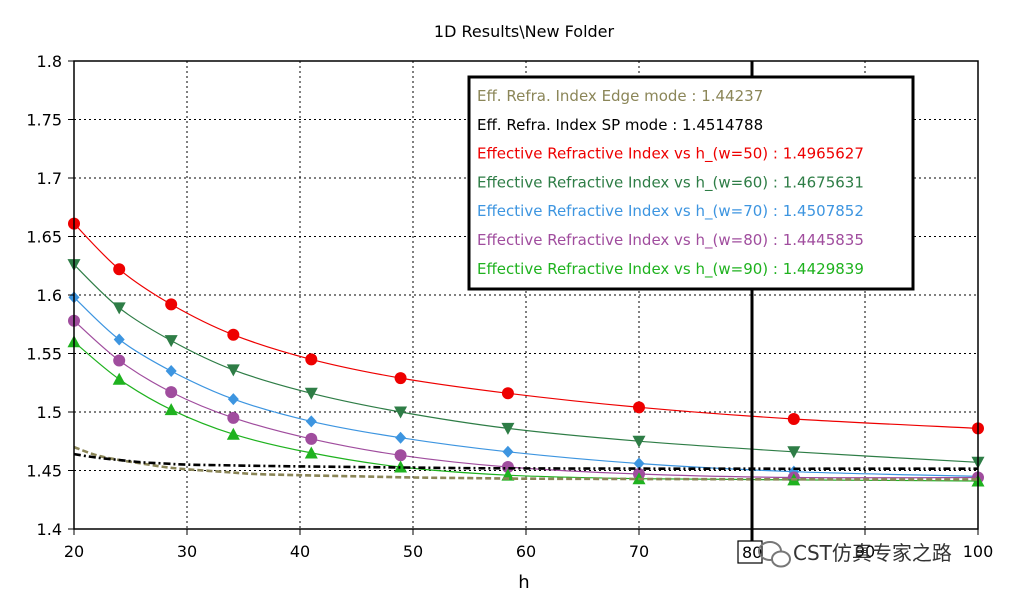 The width and height of the screenshot is (1019, 598). I want to click on legend-series-name: Effective Refractive Index vs h_(w=90), so click(622, 269).